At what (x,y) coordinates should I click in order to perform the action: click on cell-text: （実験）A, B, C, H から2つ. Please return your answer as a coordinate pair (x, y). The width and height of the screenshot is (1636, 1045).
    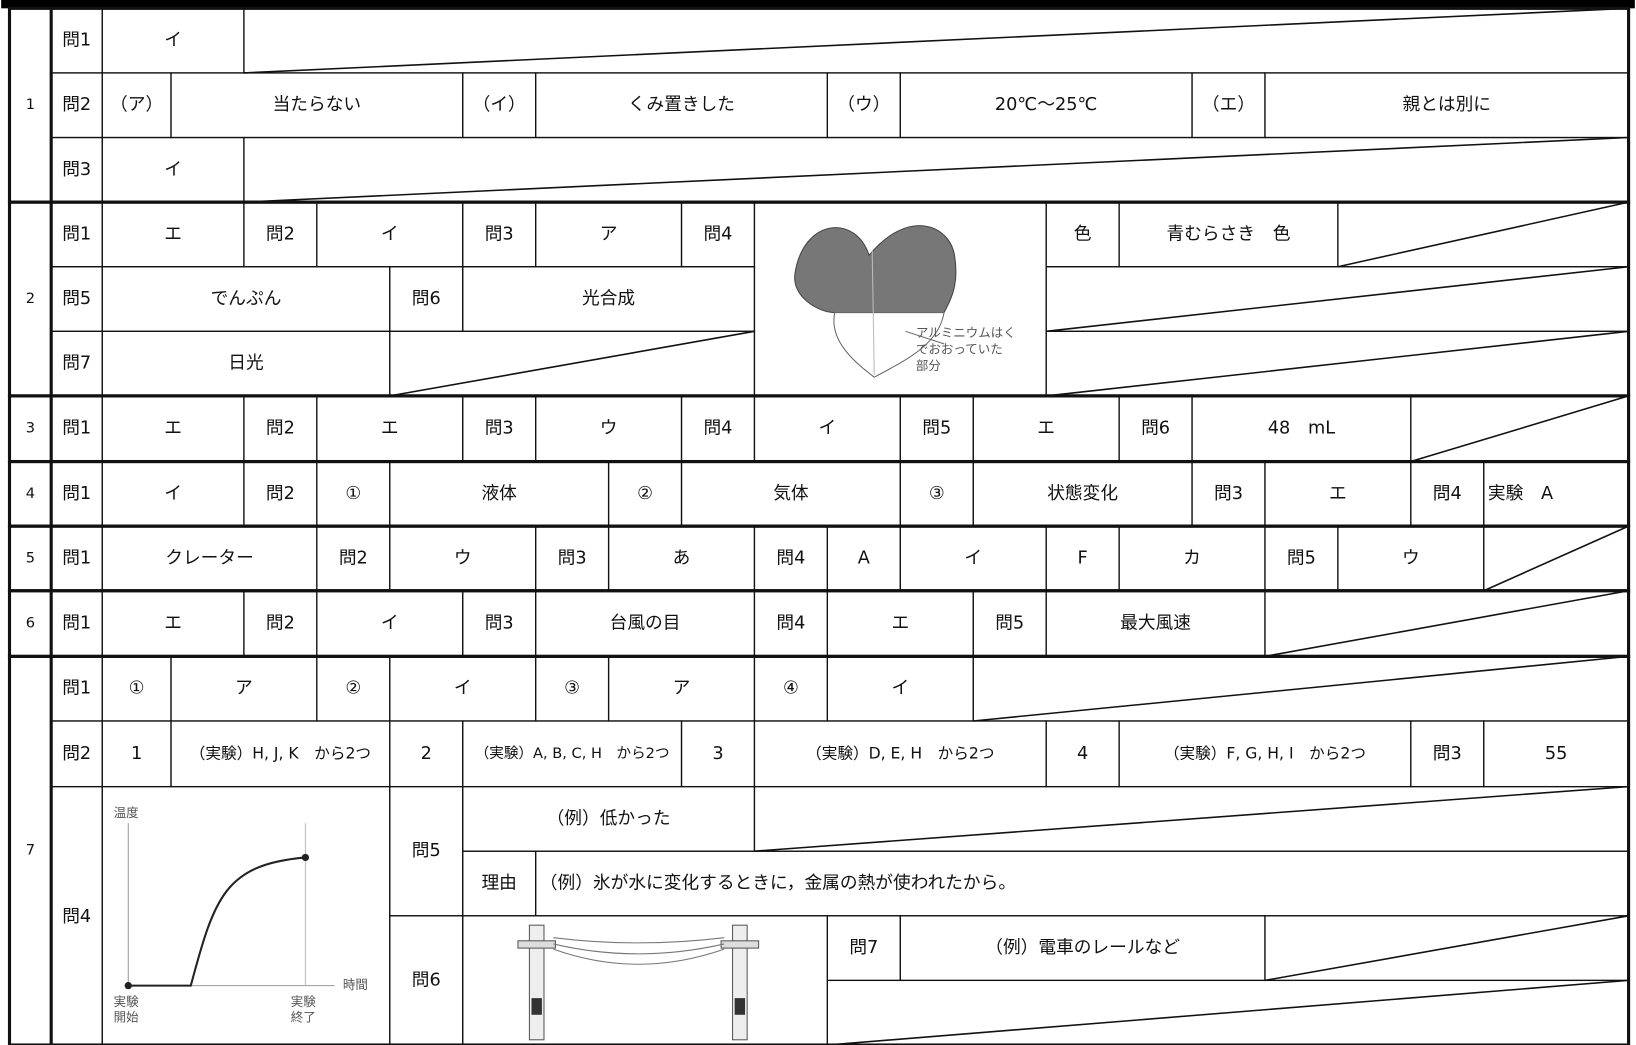
    Looking at the image, I should click on (572, 753).